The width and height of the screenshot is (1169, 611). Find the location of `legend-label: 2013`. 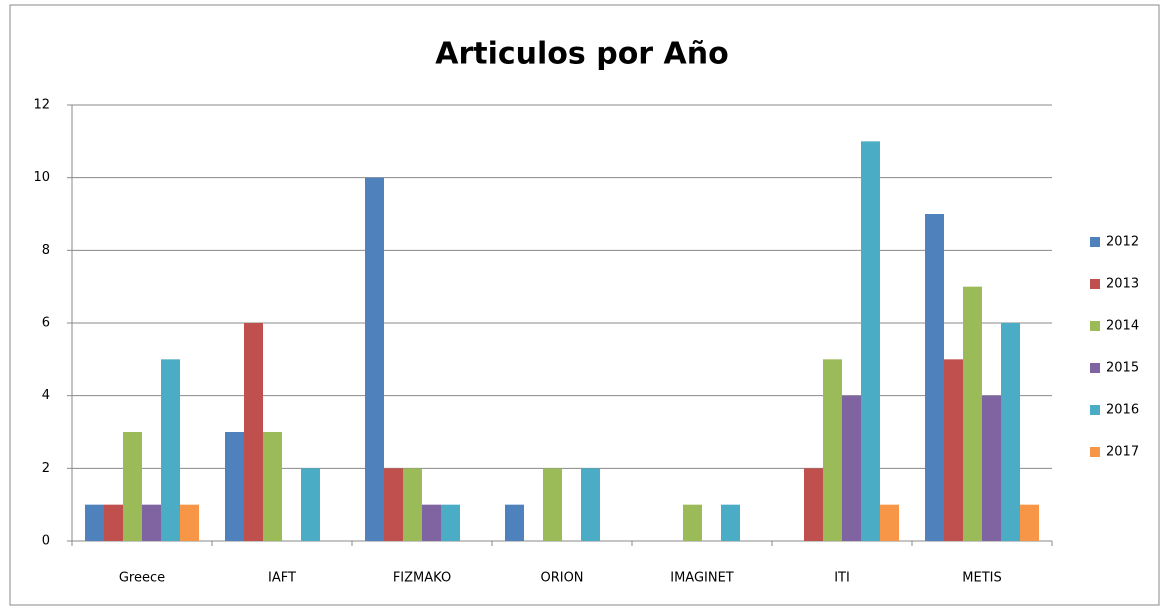

legend-label: 2013 is located at coordinates (1122, 284).